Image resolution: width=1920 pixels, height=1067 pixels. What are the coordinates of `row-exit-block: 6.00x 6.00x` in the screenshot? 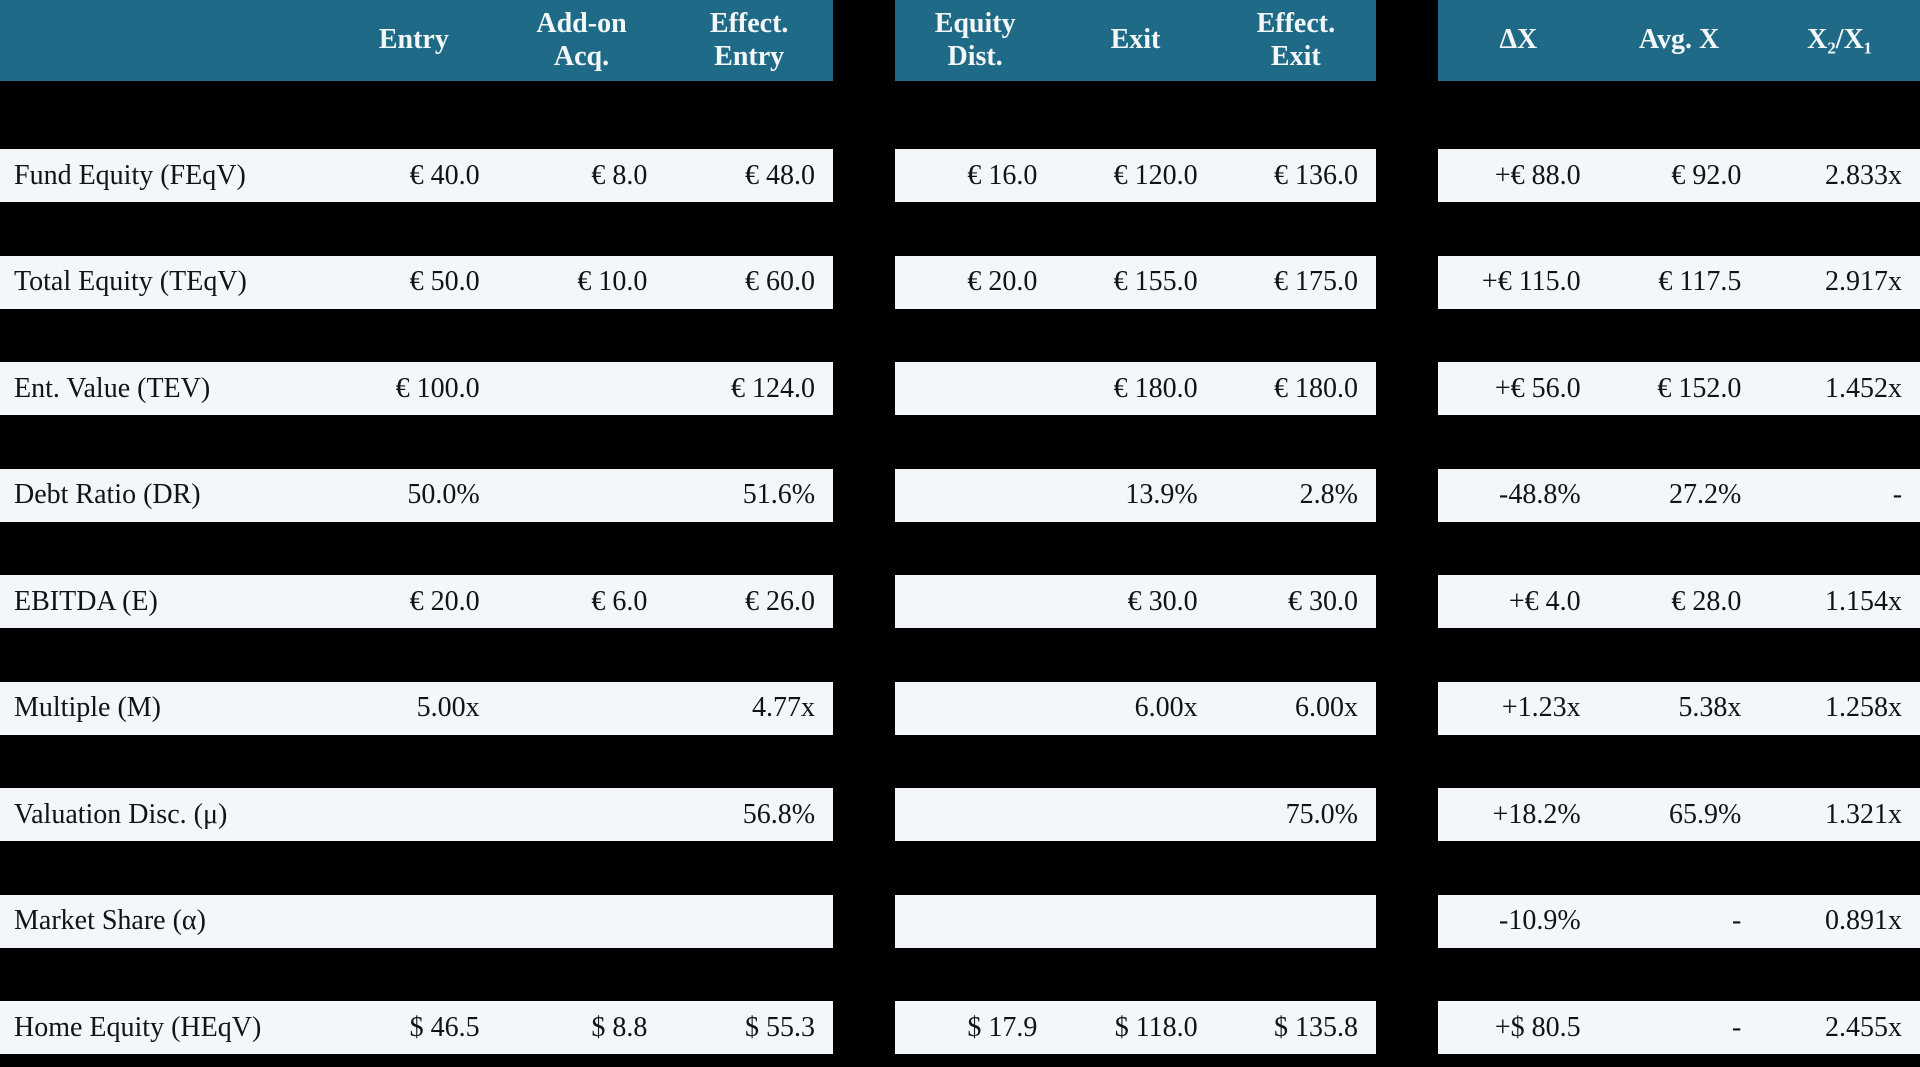 It's located at (1135, 708).